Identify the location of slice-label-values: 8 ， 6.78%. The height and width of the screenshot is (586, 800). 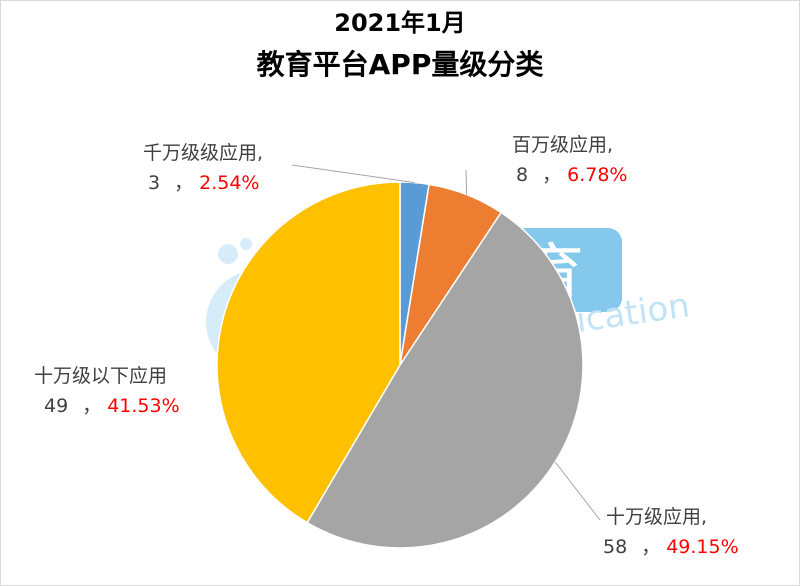
(571, 175).